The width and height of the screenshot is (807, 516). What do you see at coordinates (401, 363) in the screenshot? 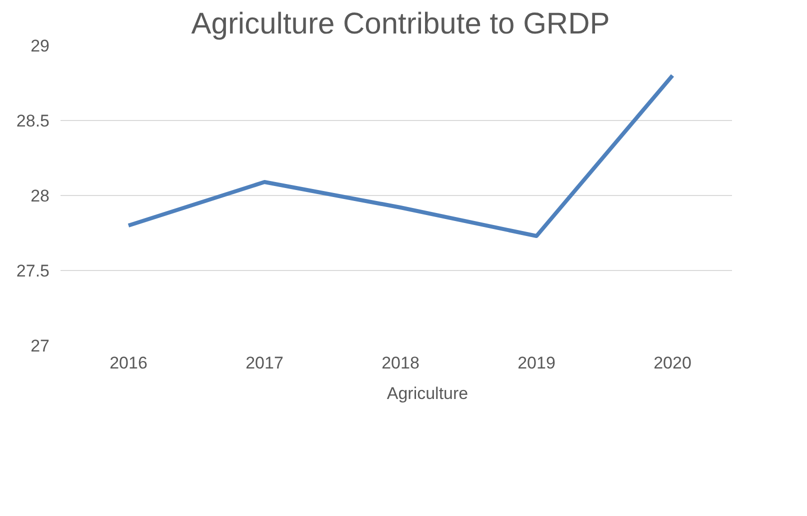
I see `x-tick-label: 2018` at bounding box center [401, 363].